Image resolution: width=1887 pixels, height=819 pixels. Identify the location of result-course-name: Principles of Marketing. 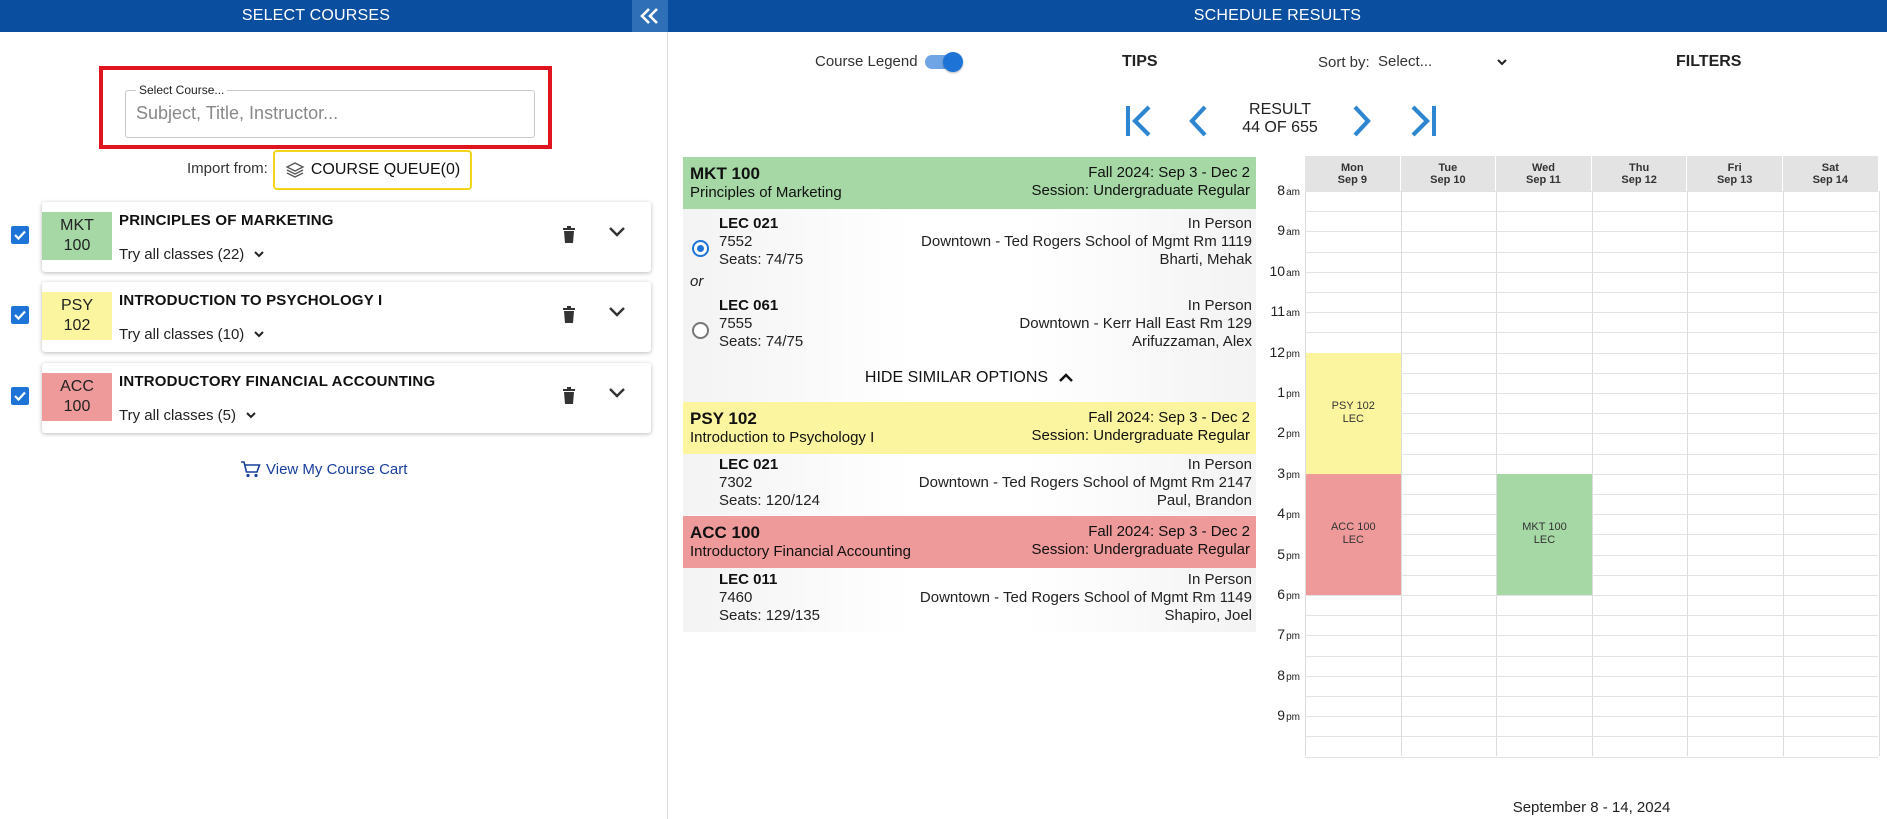
(766, 192).